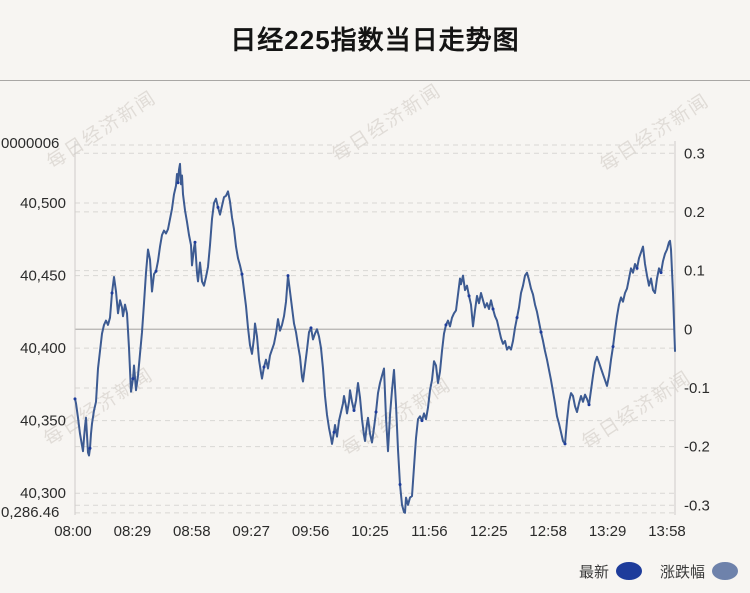 This screenshot has height=593, width=750. Describe the element at coordinates (682, 572) in the screenshot. I see `legend-label: 涨跌幅` at that location.